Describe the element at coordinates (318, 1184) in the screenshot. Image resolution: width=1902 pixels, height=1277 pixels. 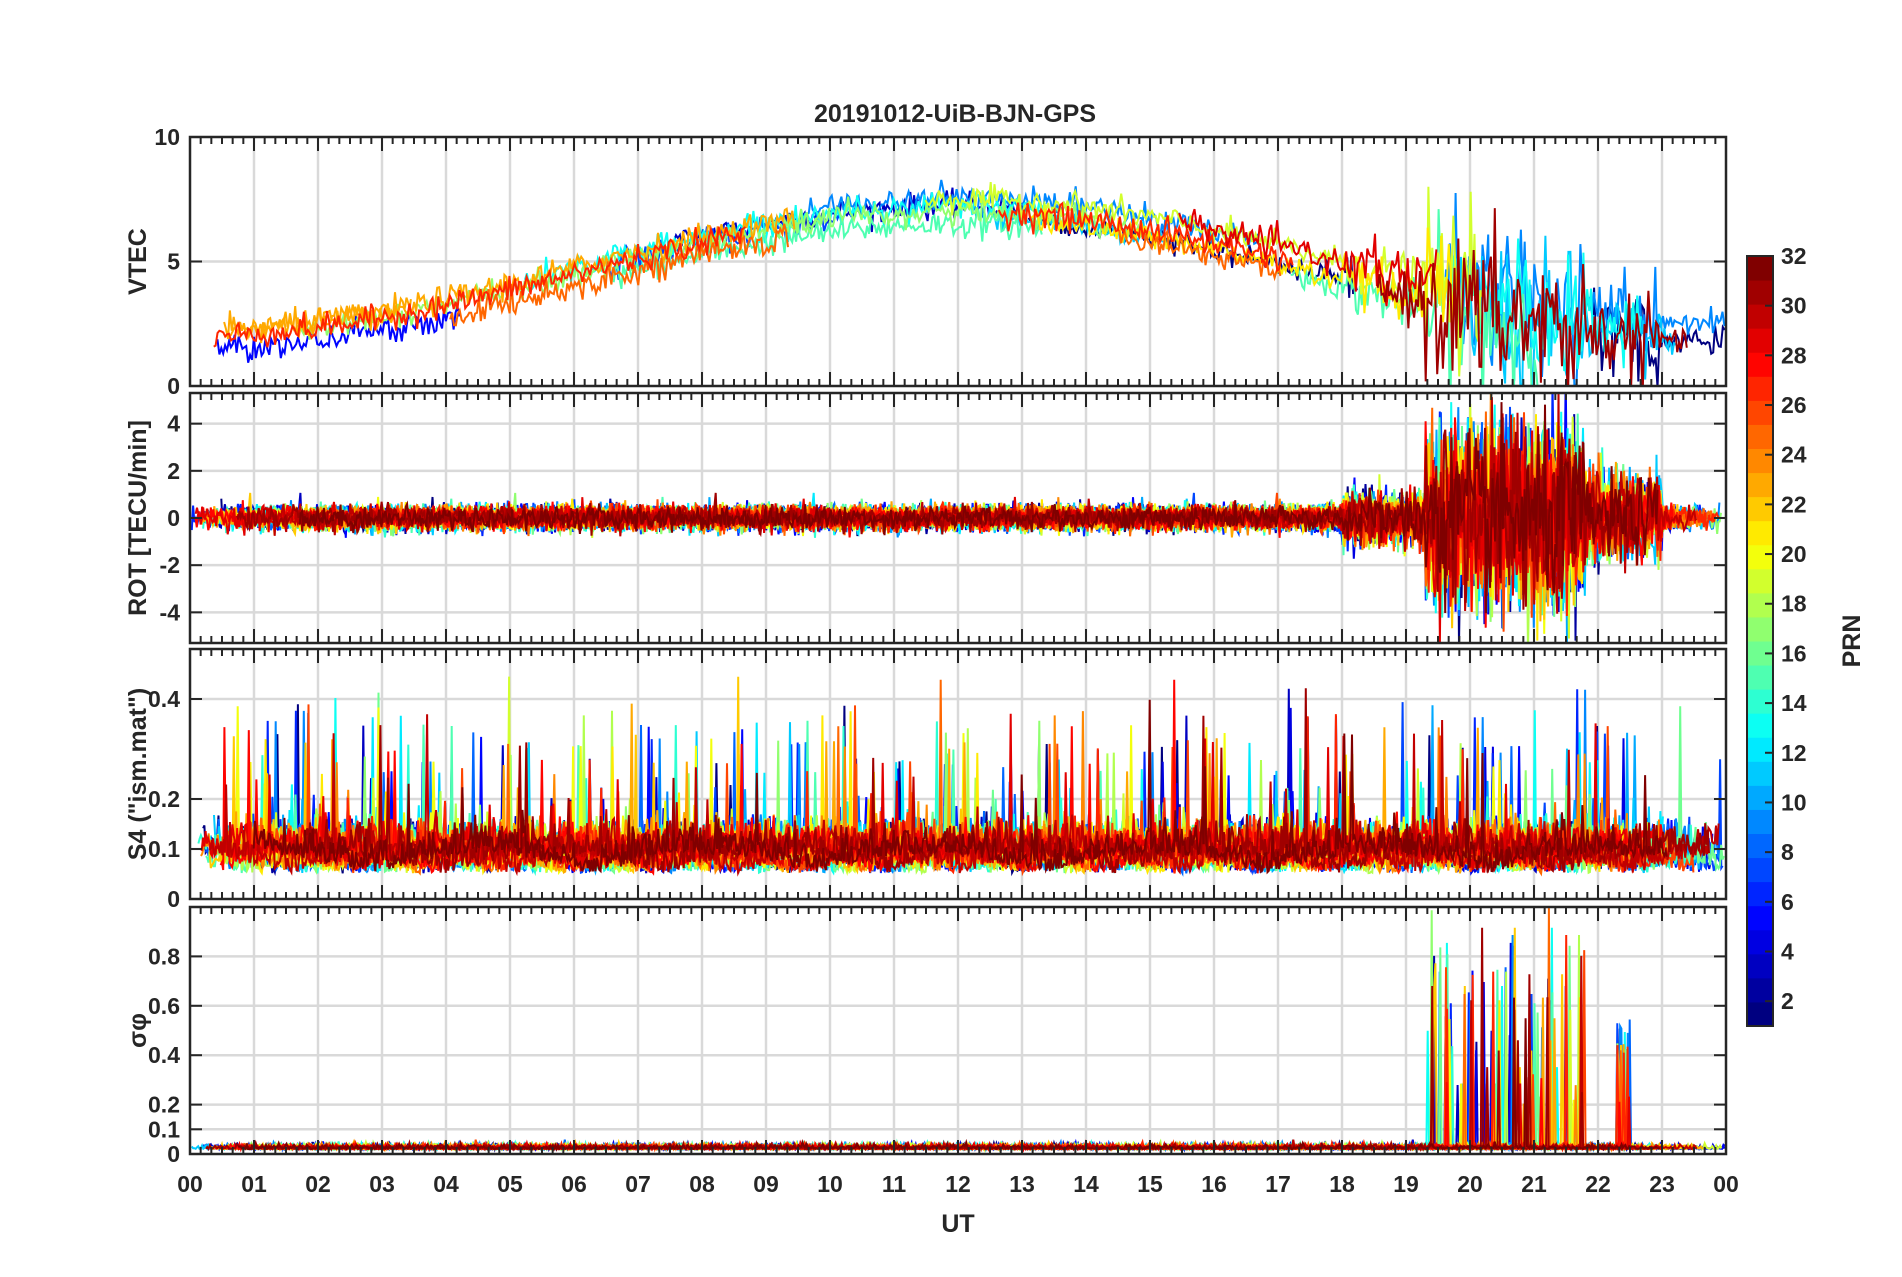
I see `x-tick-label: 02` at that location.